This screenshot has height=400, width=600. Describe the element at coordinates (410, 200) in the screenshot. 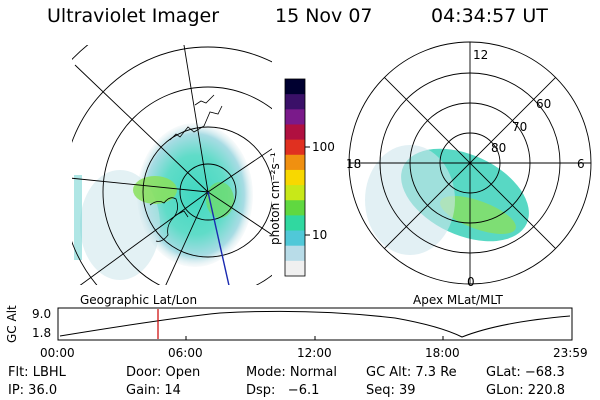

I see `aurora-diffuse-halo` at that location.